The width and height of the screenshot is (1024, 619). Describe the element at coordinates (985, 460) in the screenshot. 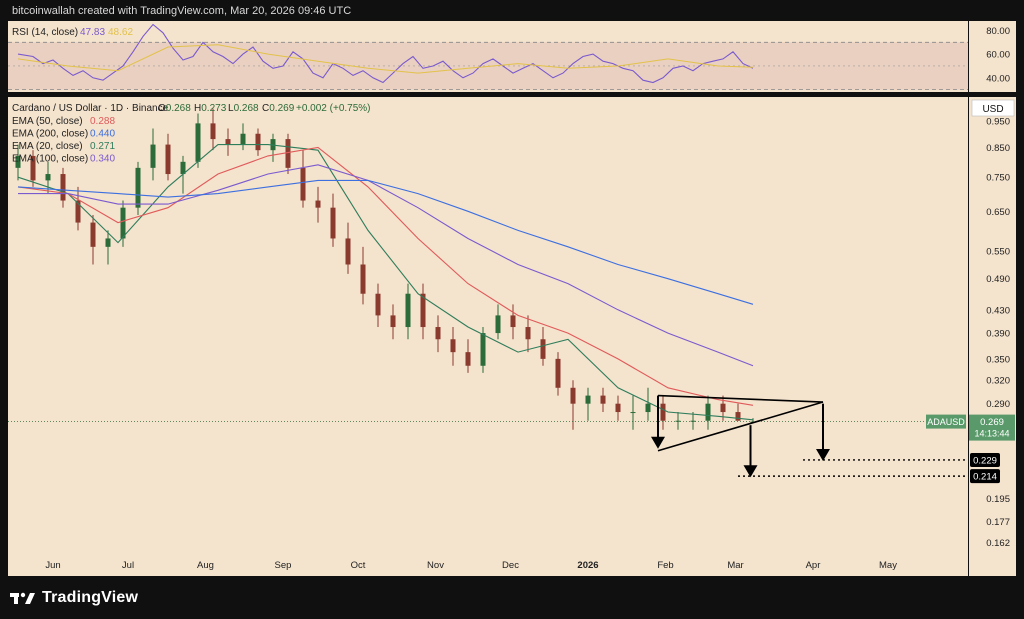

I see `target-tag-label: 0.229` at that location.